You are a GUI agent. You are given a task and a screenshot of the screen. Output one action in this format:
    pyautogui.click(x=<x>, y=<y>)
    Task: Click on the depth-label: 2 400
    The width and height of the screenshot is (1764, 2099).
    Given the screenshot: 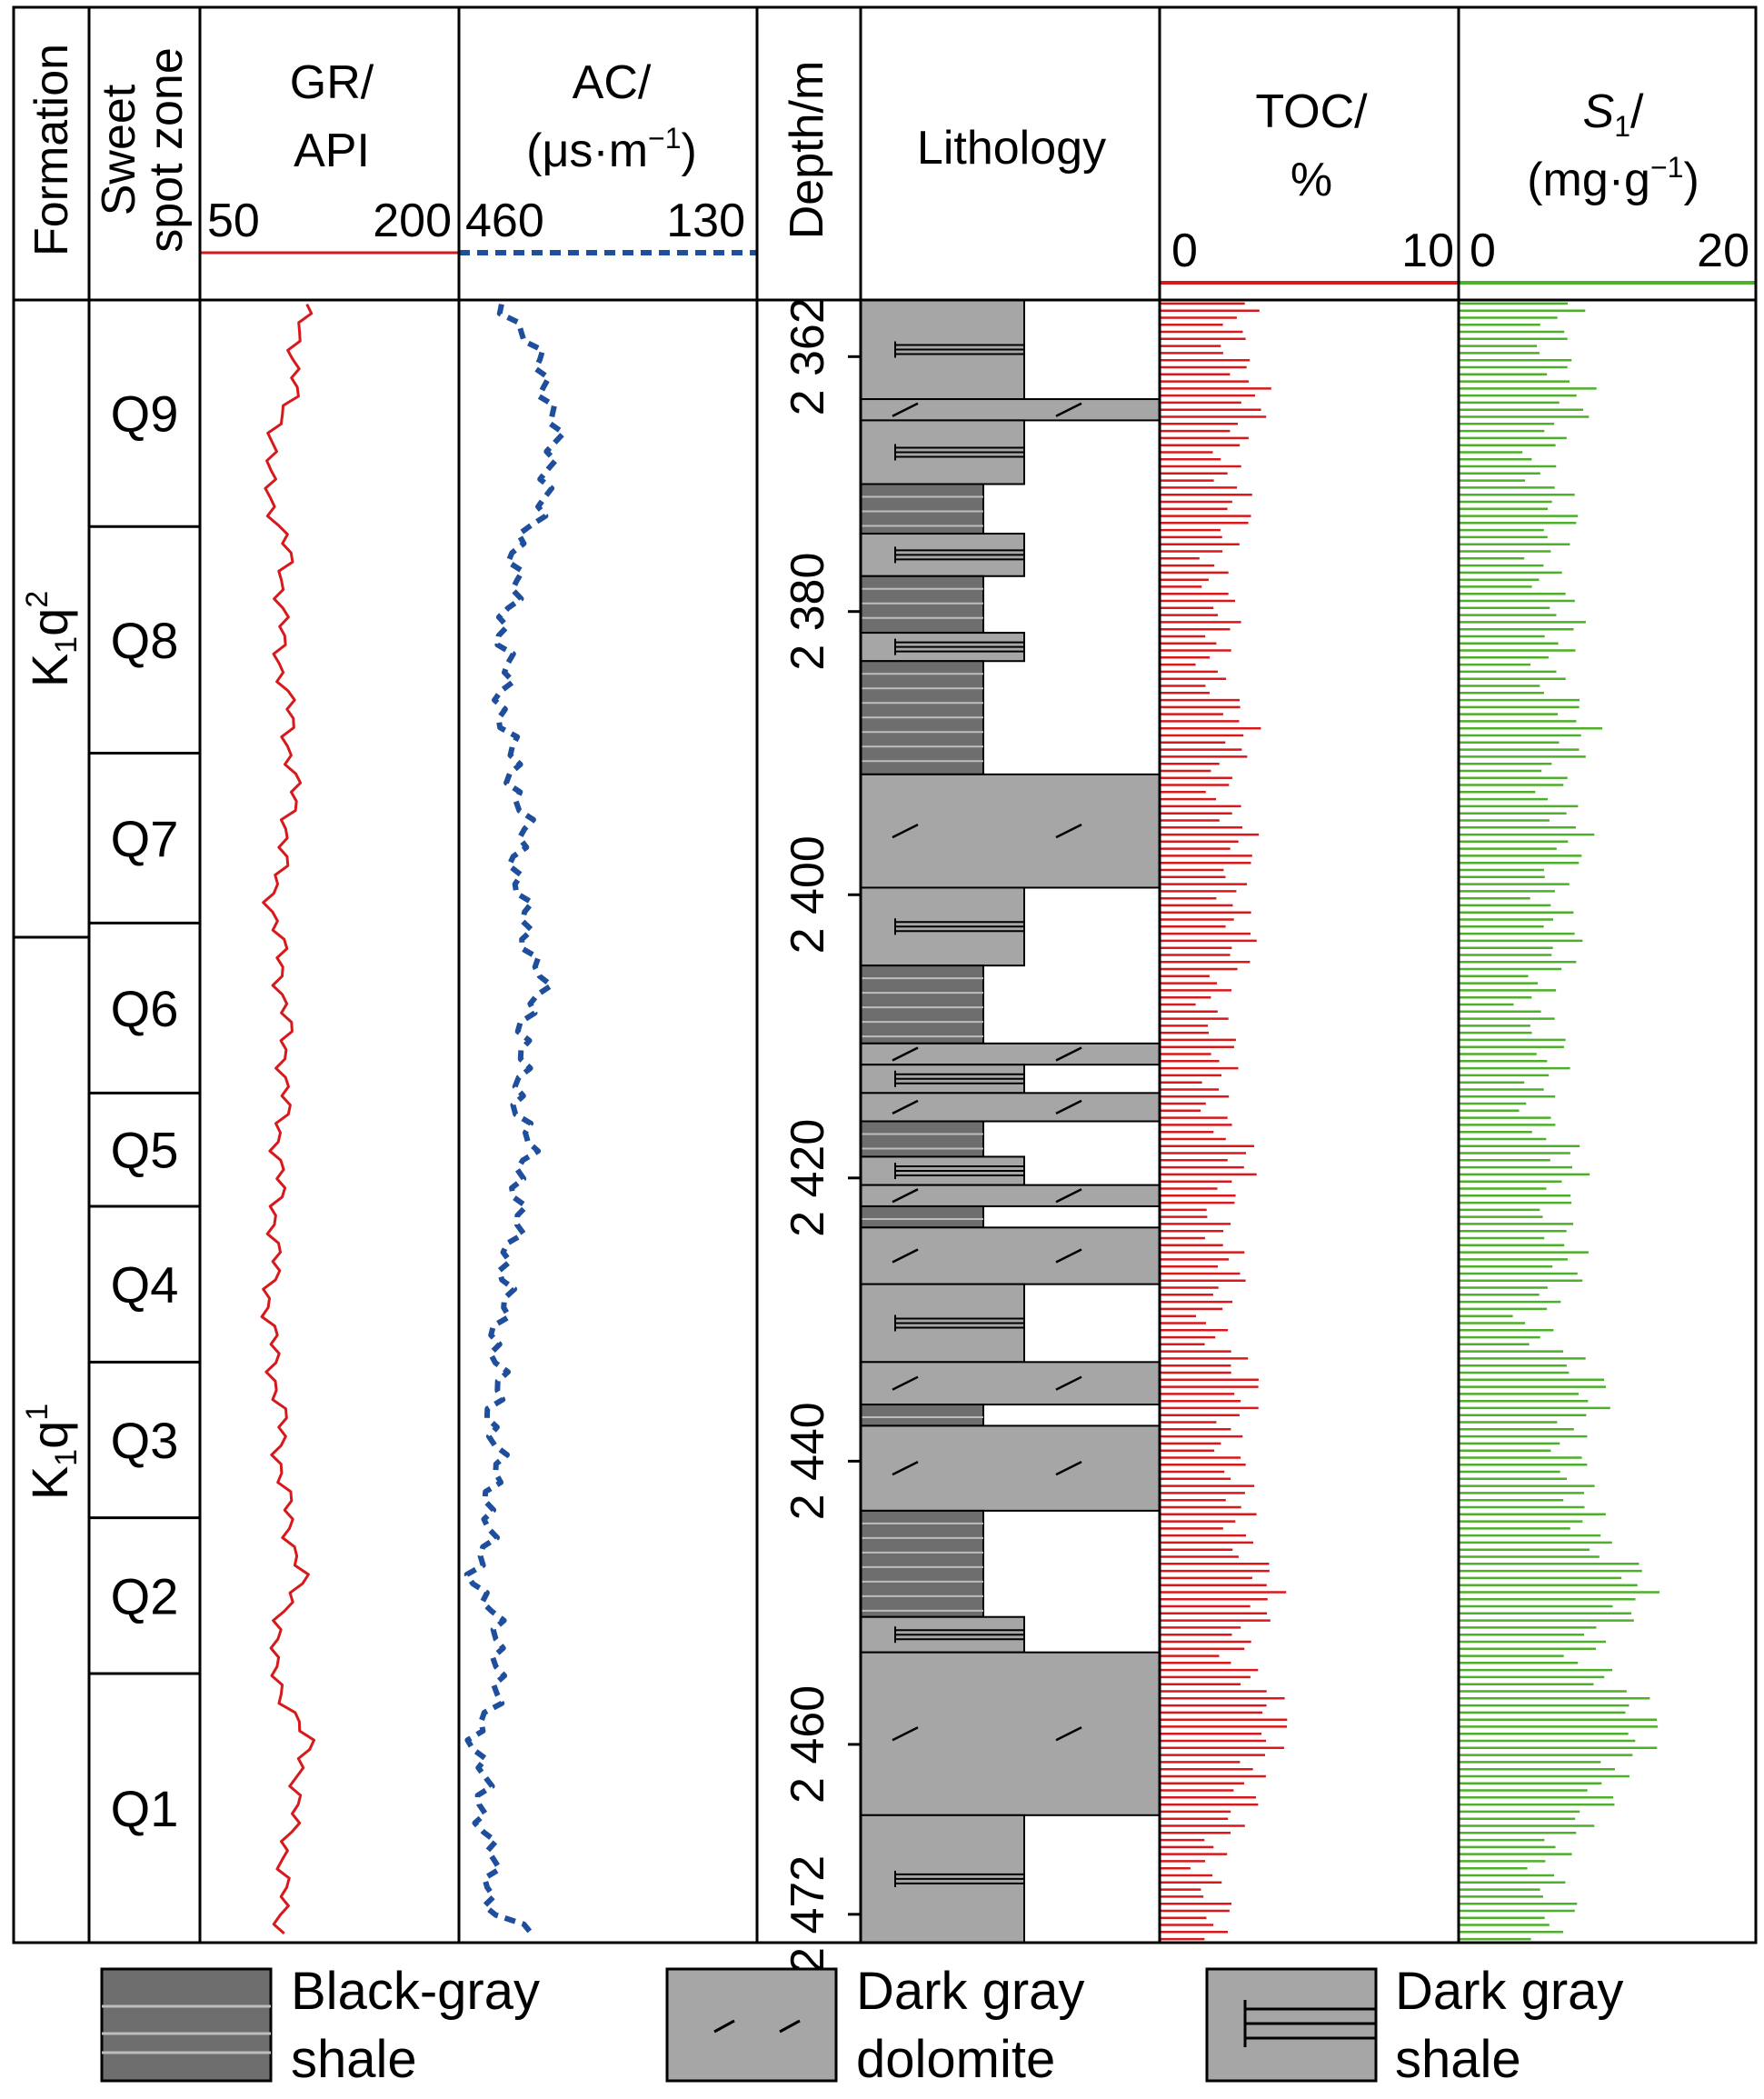 What is the action you would take?
    pyautogui.click(x=808, y=894)
    